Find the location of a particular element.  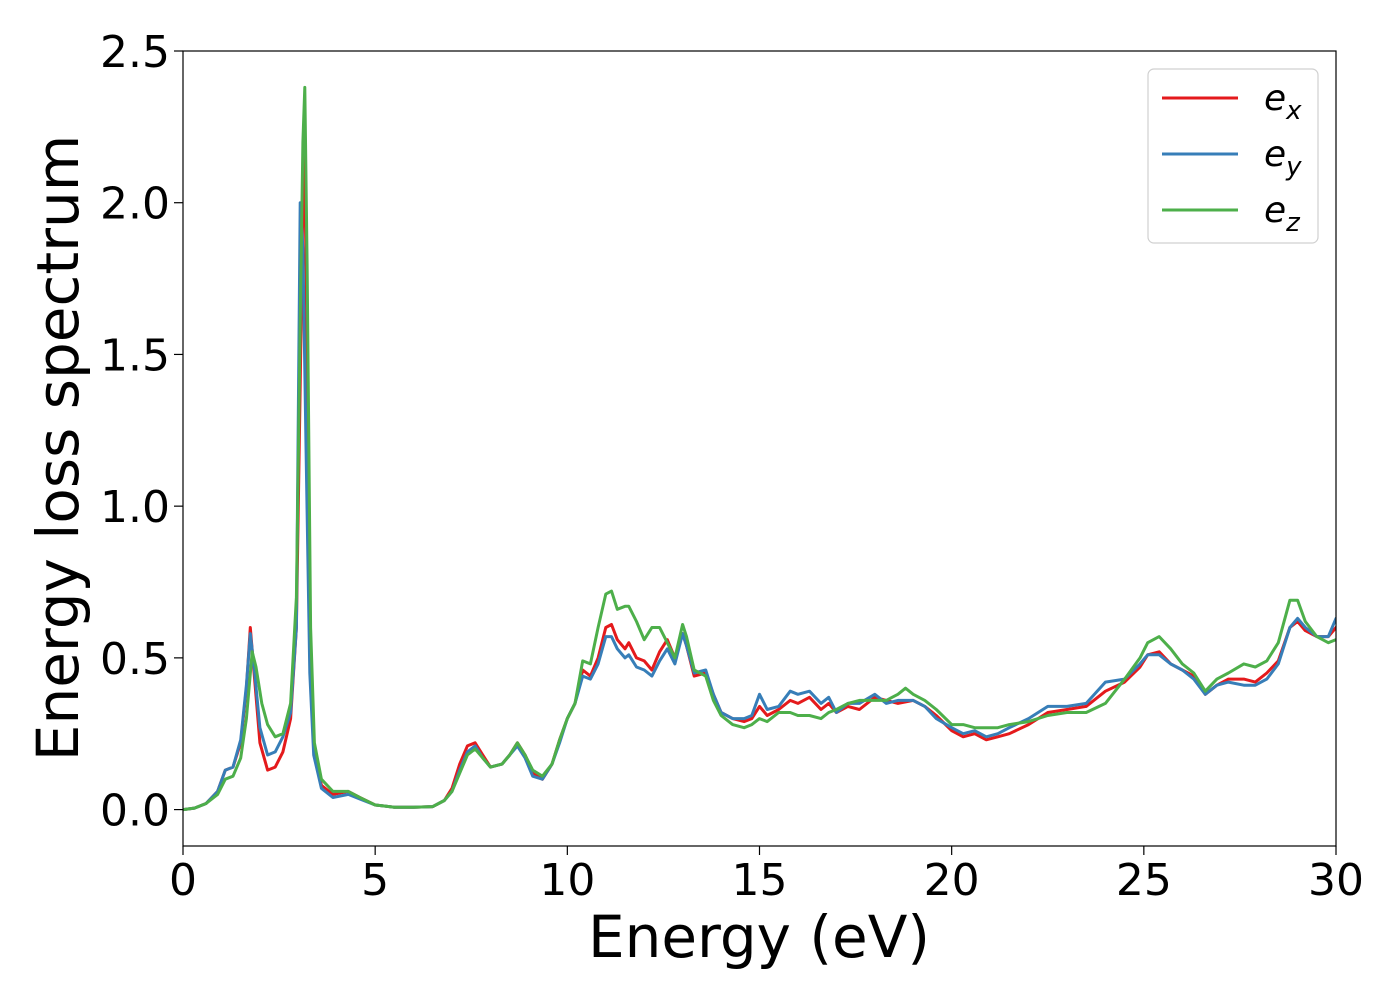

legend-label-e-x: ex is located at coordinates (1283, 102).